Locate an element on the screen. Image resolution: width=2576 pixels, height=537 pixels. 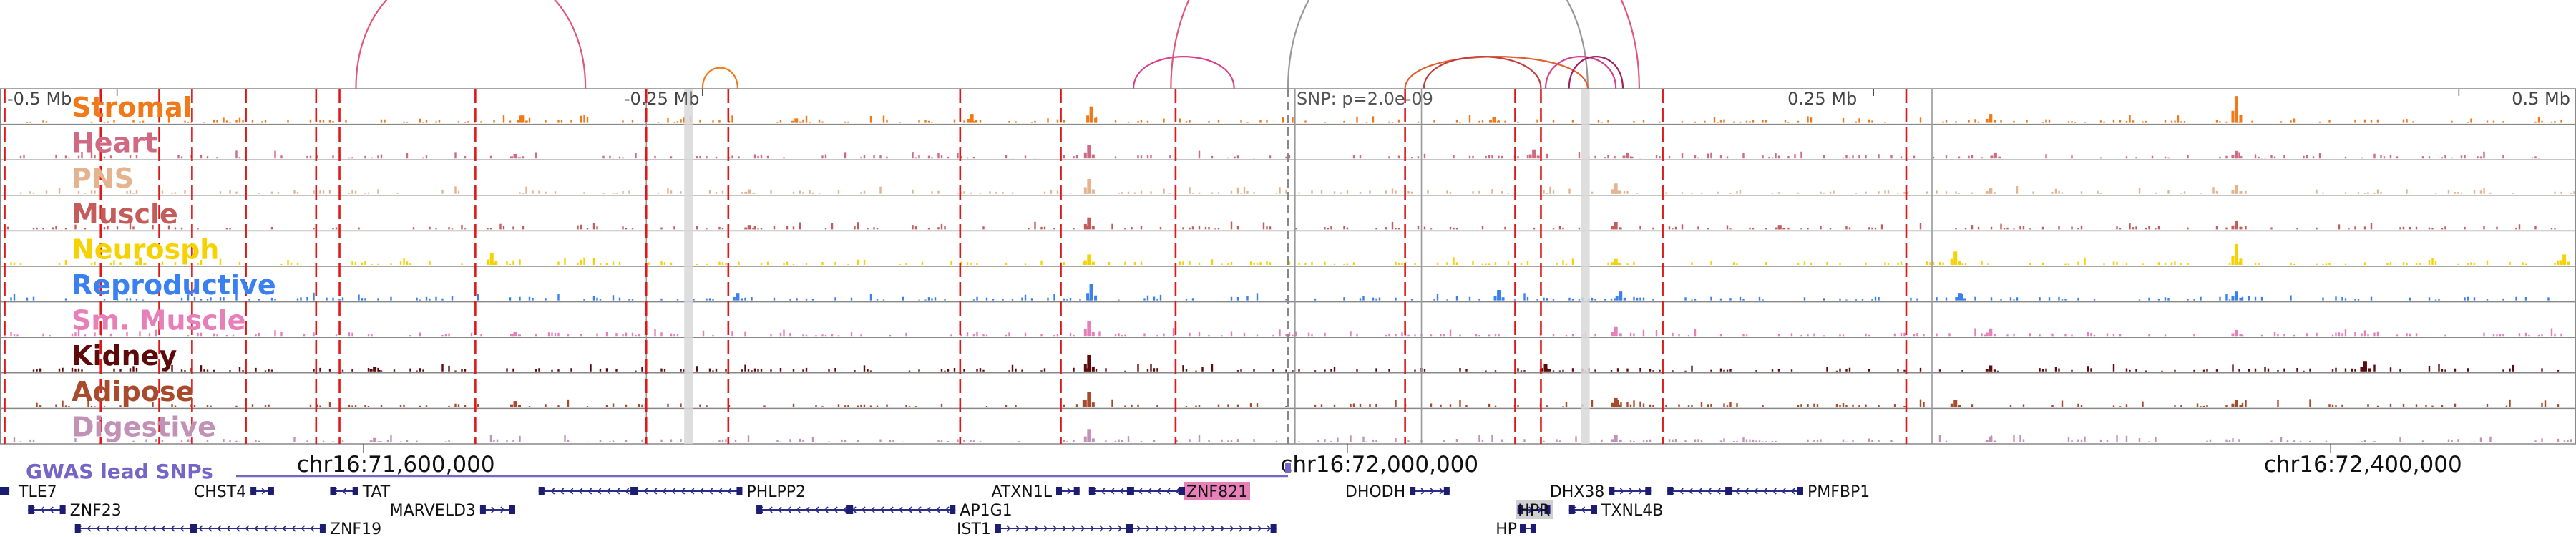
track-label: Stromal is located at coordinates (132, 107).